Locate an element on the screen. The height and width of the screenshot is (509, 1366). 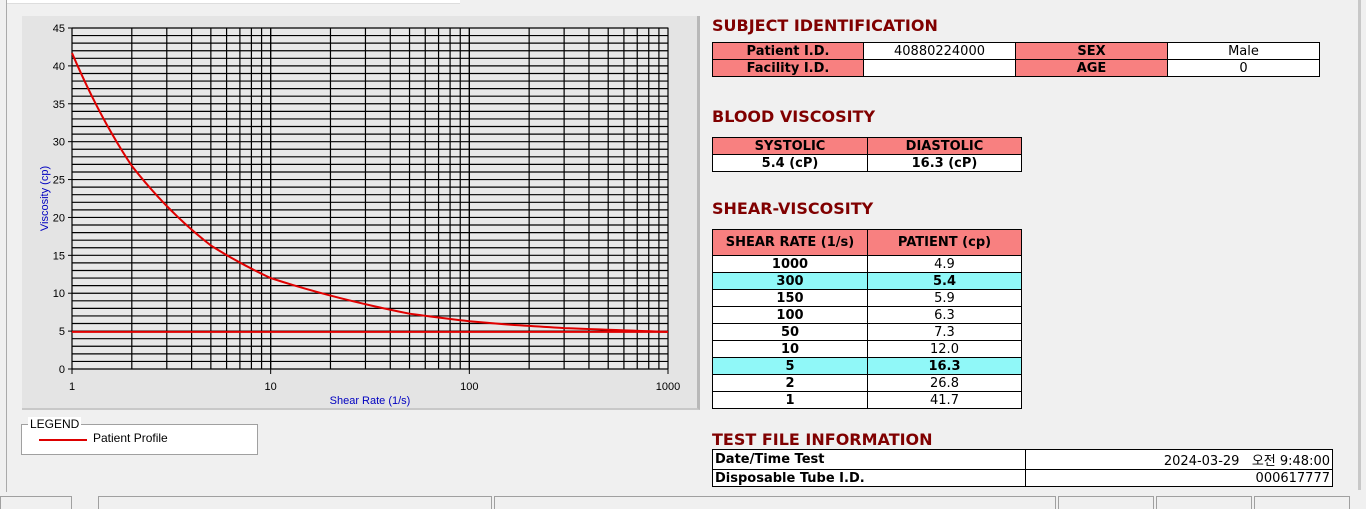
top-bar is located at coordinates (230, 2).